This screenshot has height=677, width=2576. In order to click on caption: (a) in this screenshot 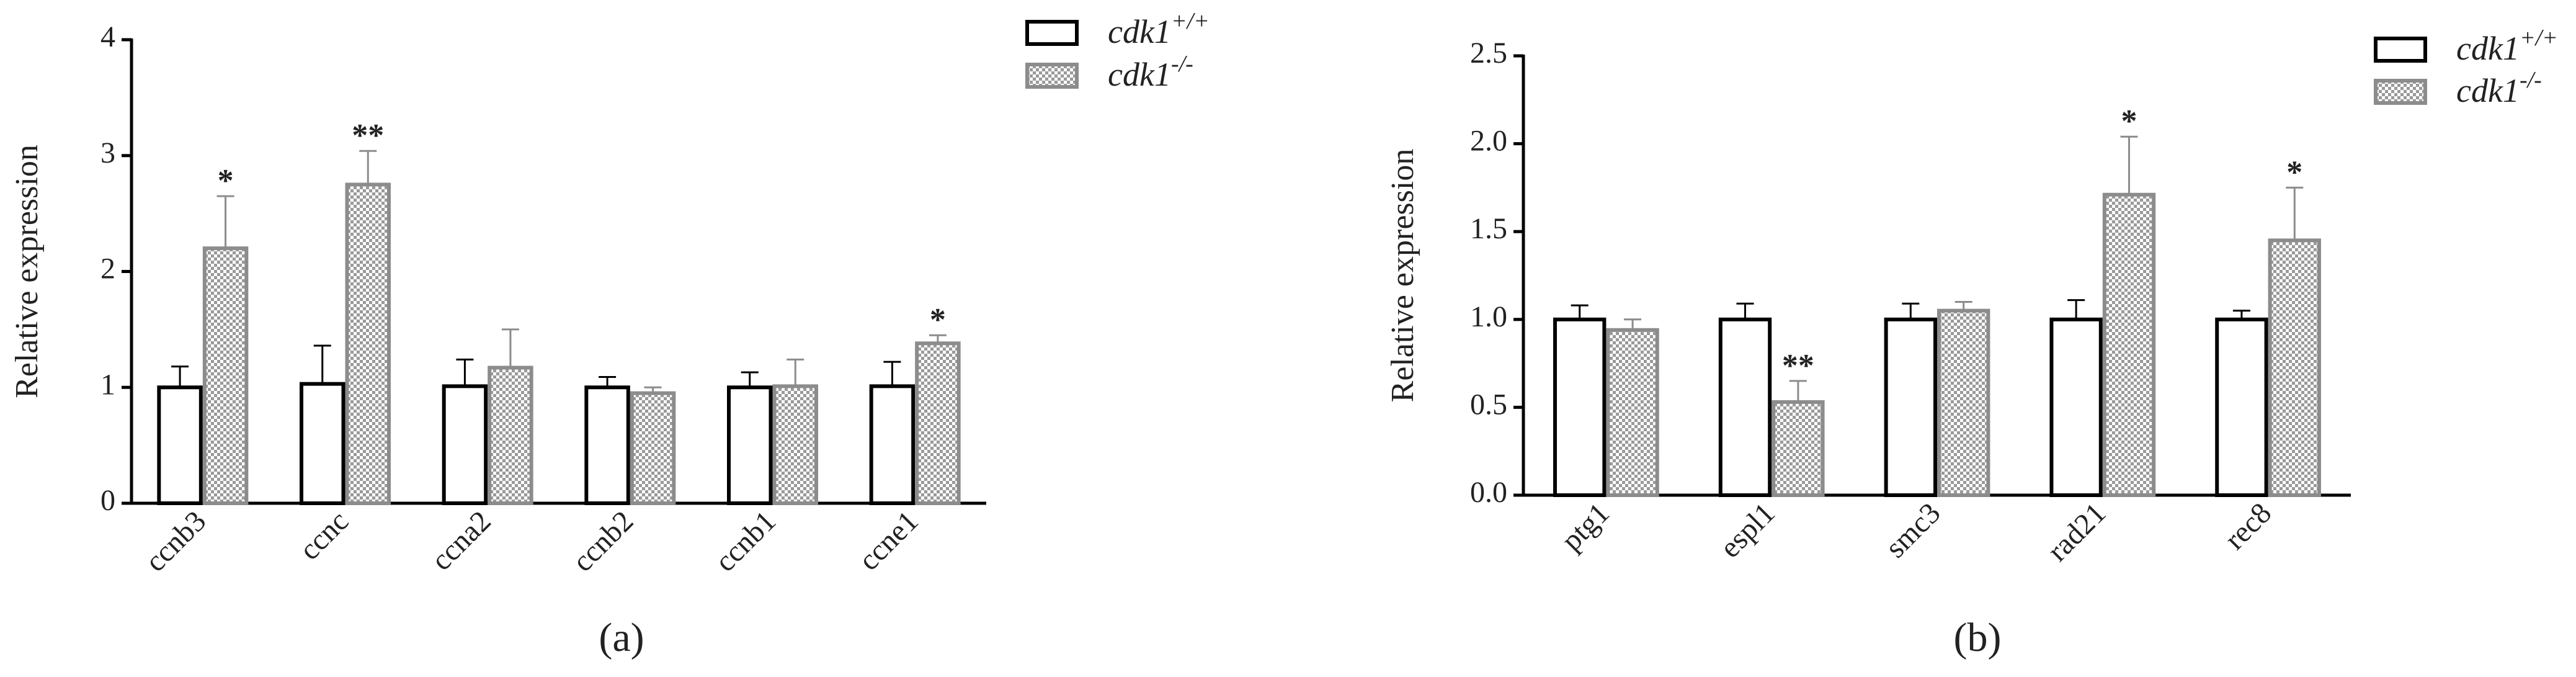, I will do `click(622, 638)`.